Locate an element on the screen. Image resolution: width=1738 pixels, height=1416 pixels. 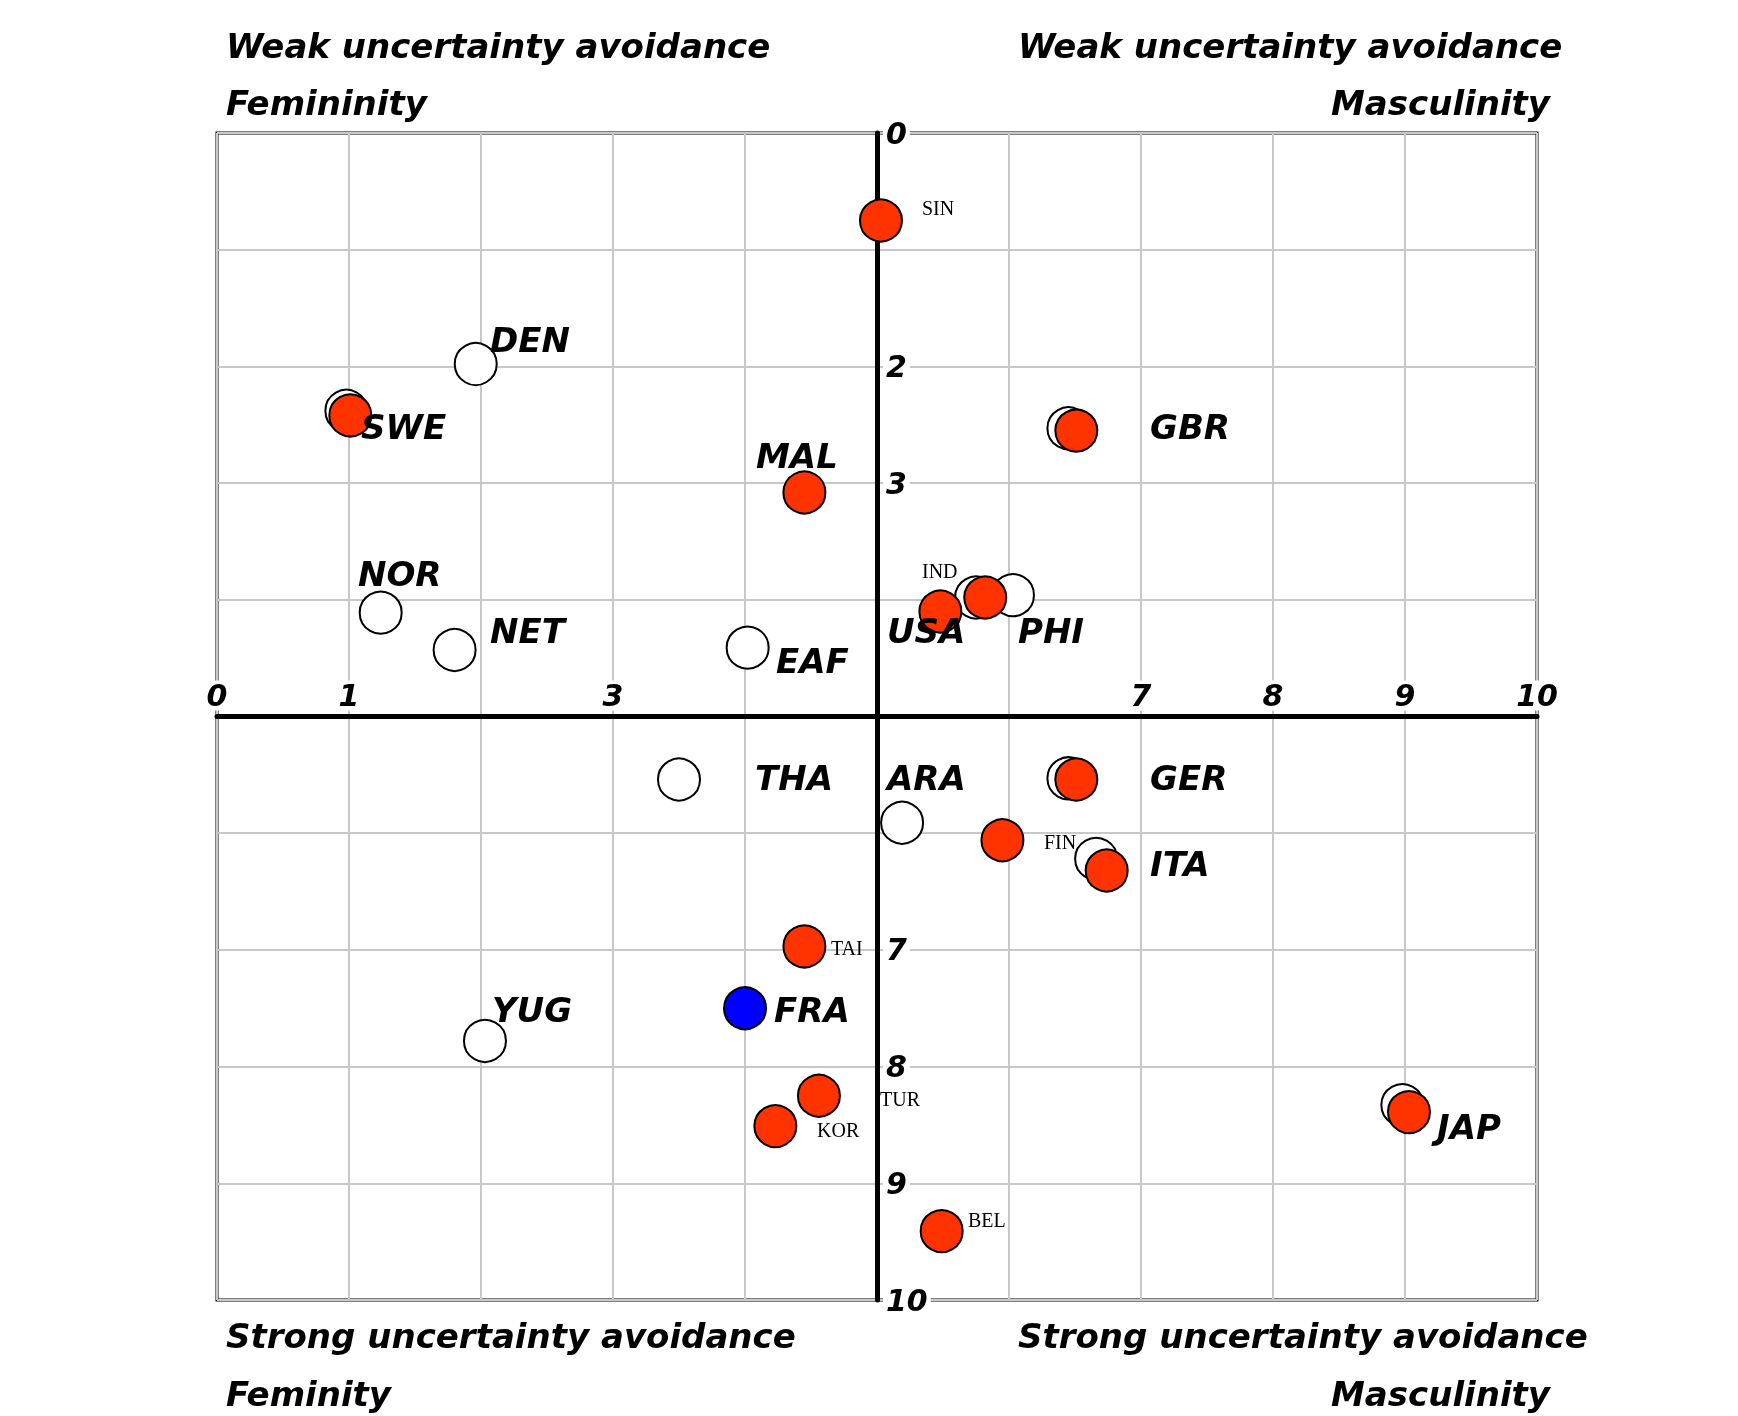
y-tick-label: 7 is located at coordinates (896, 950).